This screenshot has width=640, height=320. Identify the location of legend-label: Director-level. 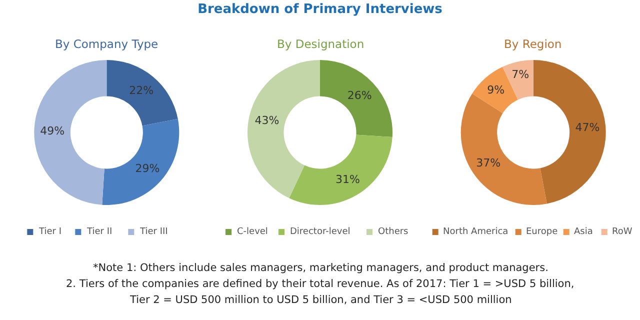
(320, 232).